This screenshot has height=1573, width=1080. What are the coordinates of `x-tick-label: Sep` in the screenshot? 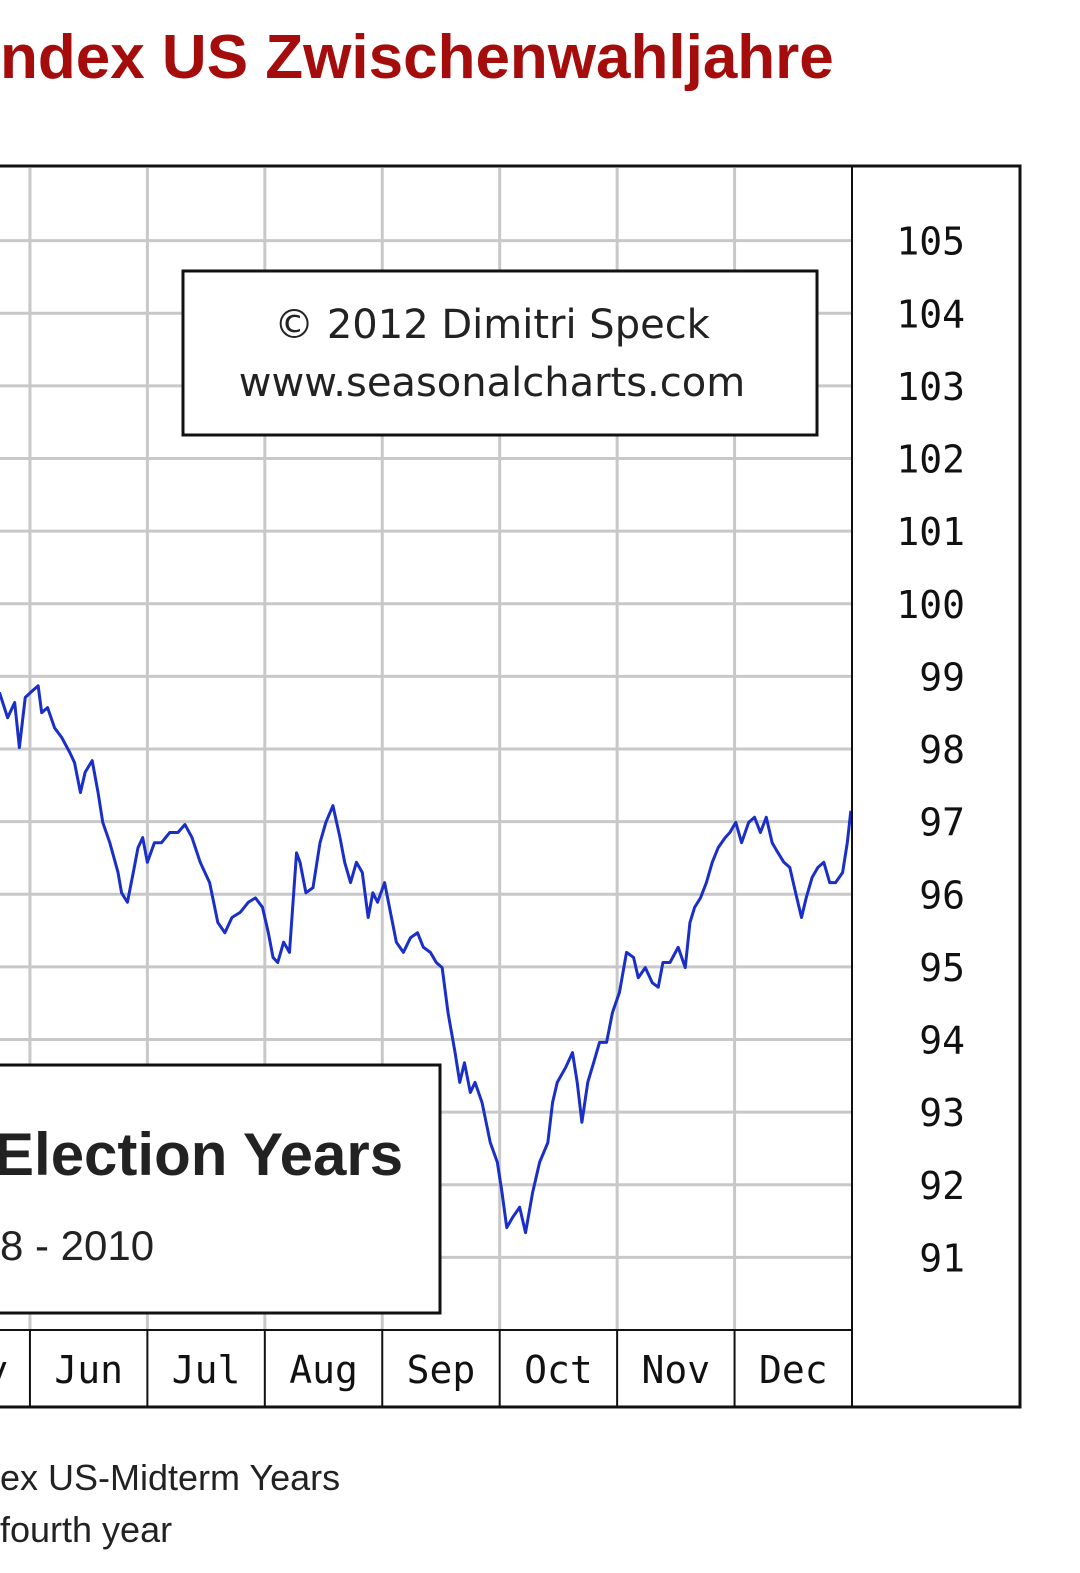 It's located at (441, 1370).